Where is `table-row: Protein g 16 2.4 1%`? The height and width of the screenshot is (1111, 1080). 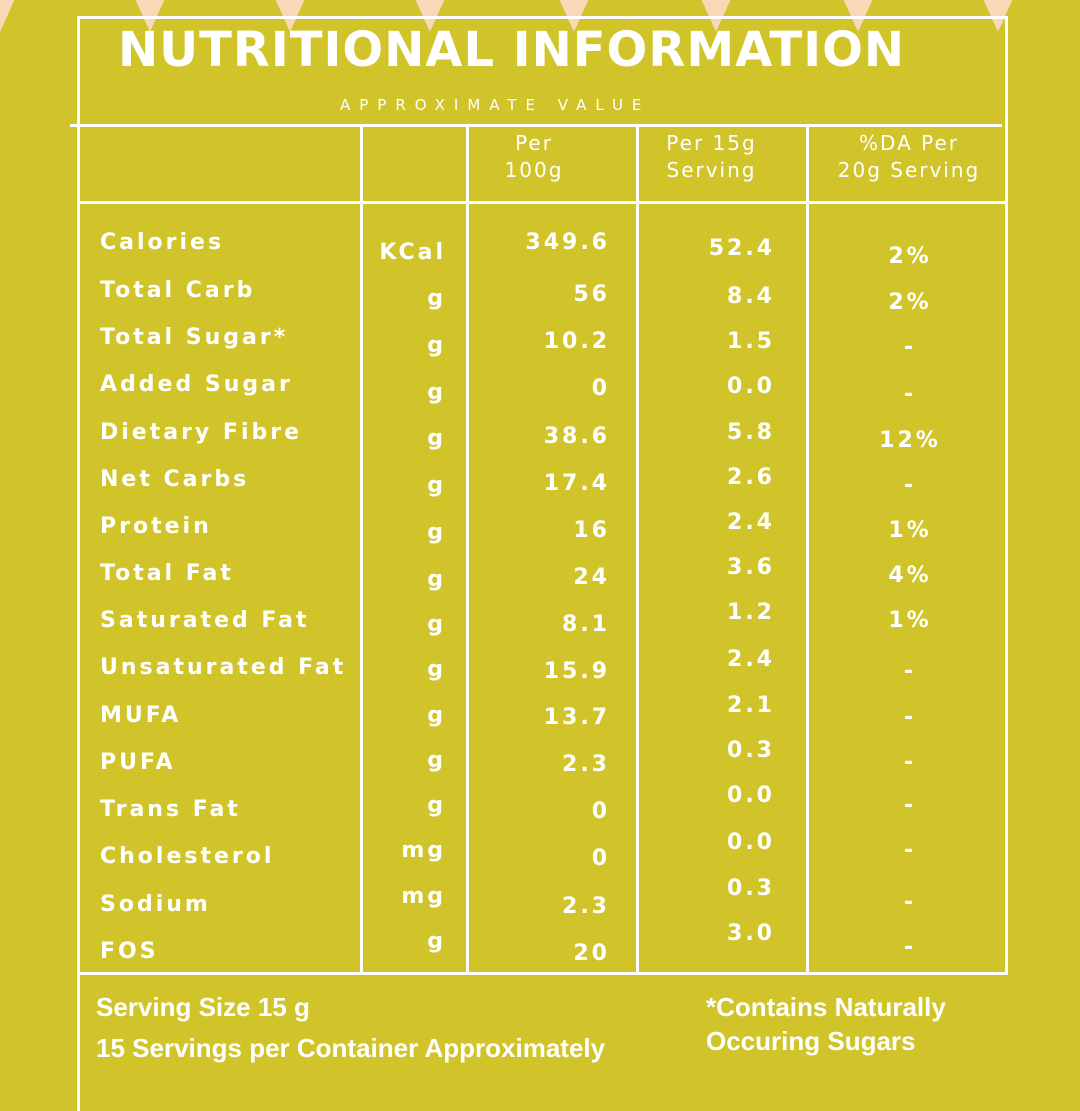 table-row: Protein g 16 2.4 1% is located at coordinates (540, 532).